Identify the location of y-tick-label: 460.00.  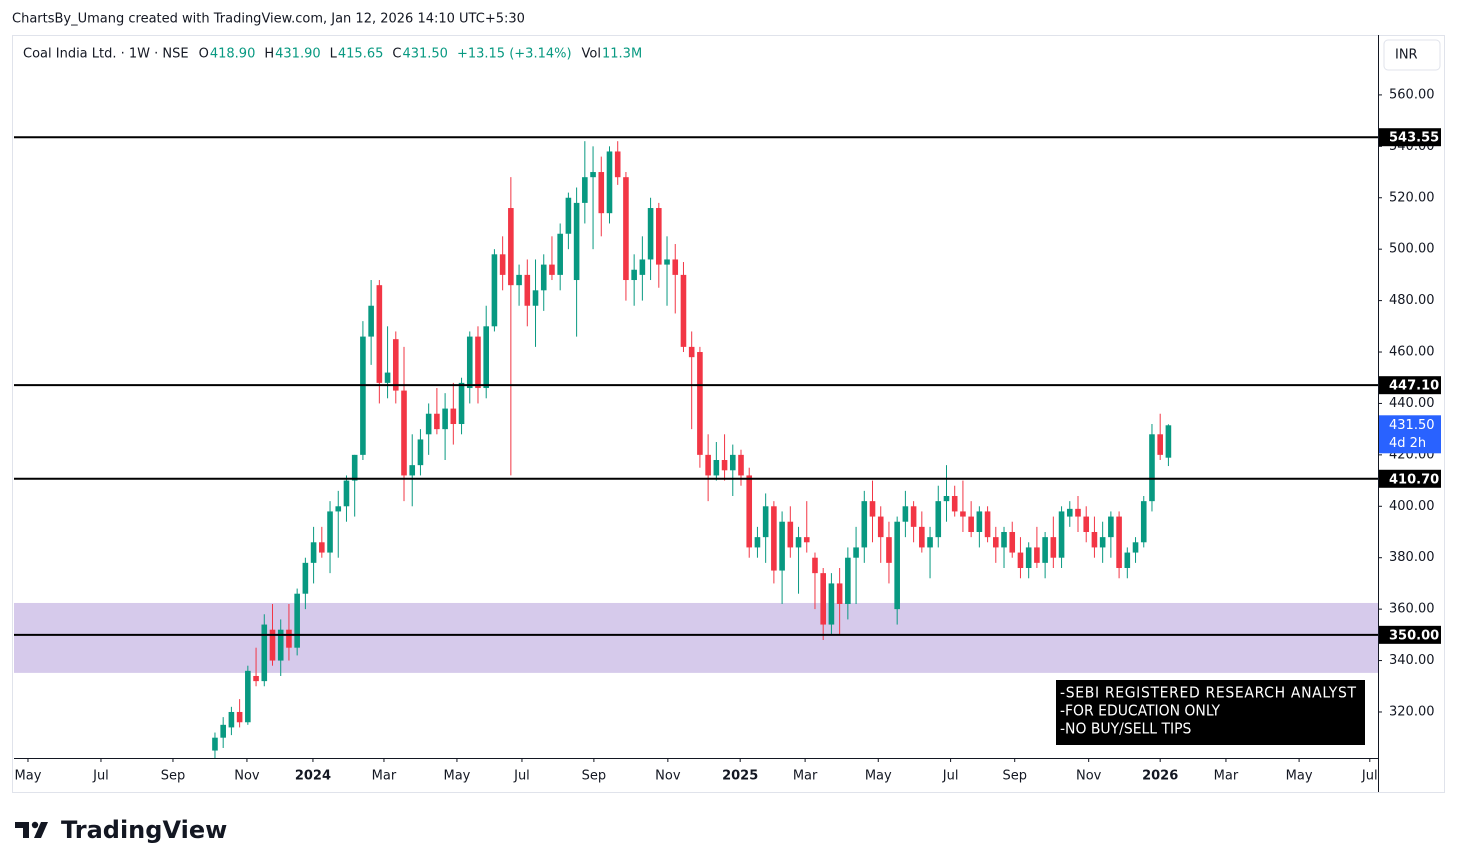
(1412, 352).